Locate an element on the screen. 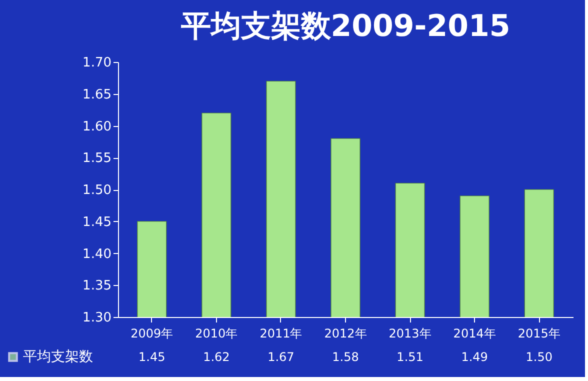  x-tick-label: 2014年 is located at coordinates (474, 333).